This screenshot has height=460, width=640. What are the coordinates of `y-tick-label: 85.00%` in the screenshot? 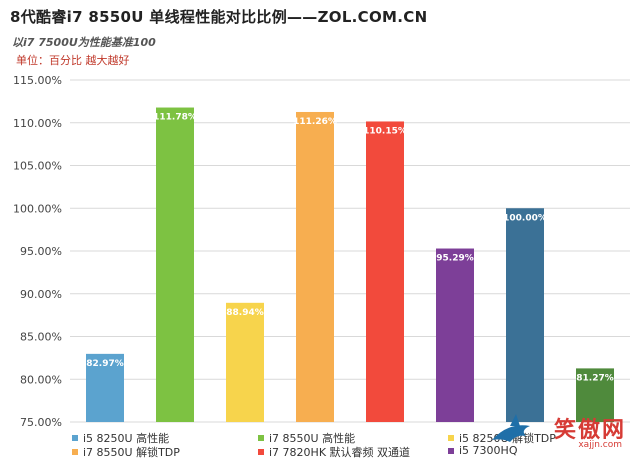 It's located at (41, 337).